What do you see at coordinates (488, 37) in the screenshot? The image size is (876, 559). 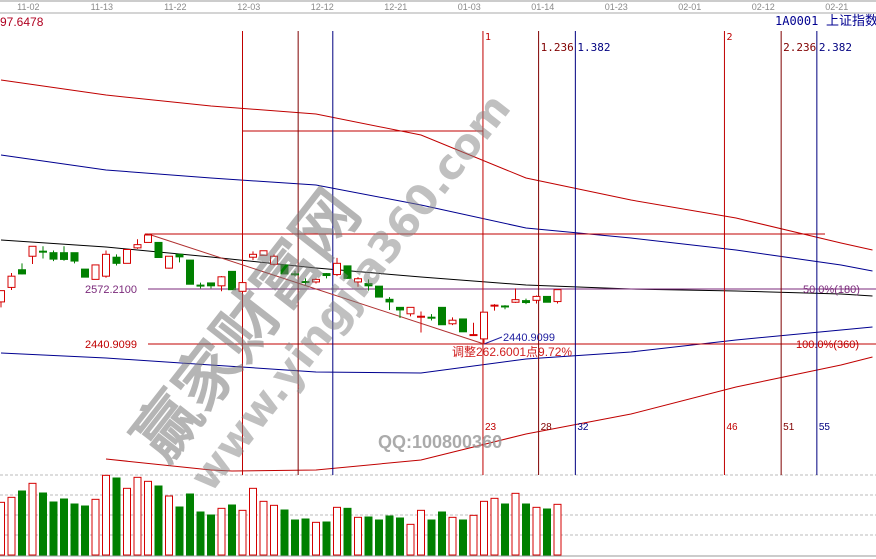 I see `fib-ratio-label: 1` at bounding box center [488, 37].